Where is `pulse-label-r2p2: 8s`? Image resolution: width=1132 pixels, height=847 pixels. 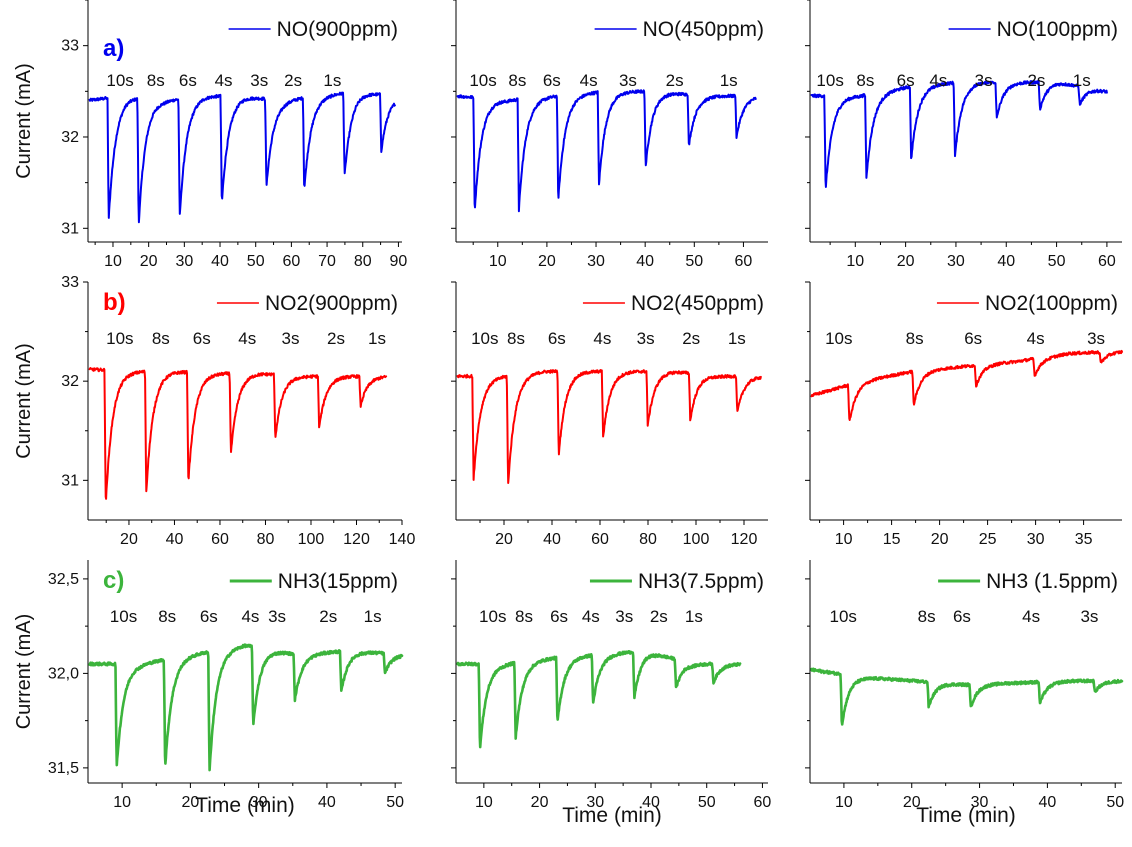
pulse-label-r2p2: 8s is located at coordinates (927, 616).